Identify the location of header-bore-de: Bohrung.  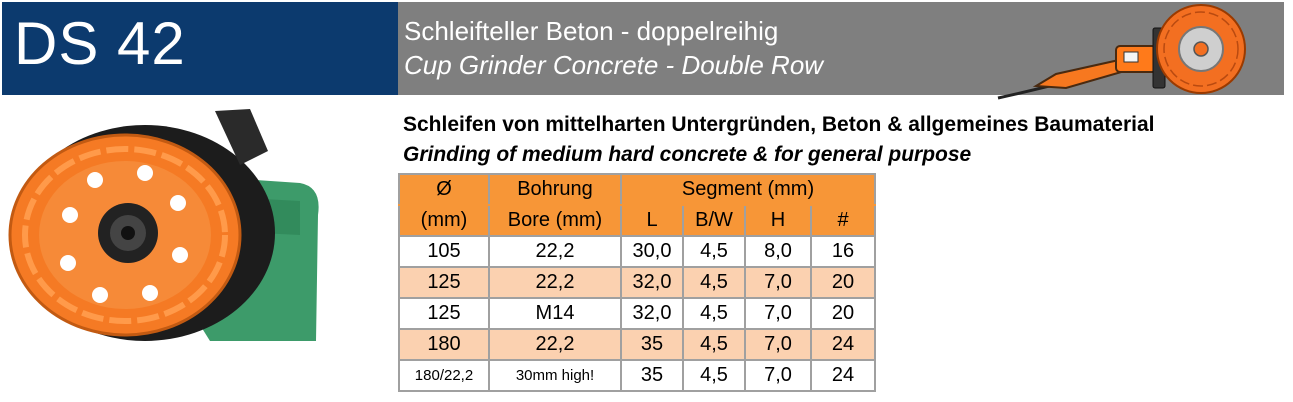
(555, 189).